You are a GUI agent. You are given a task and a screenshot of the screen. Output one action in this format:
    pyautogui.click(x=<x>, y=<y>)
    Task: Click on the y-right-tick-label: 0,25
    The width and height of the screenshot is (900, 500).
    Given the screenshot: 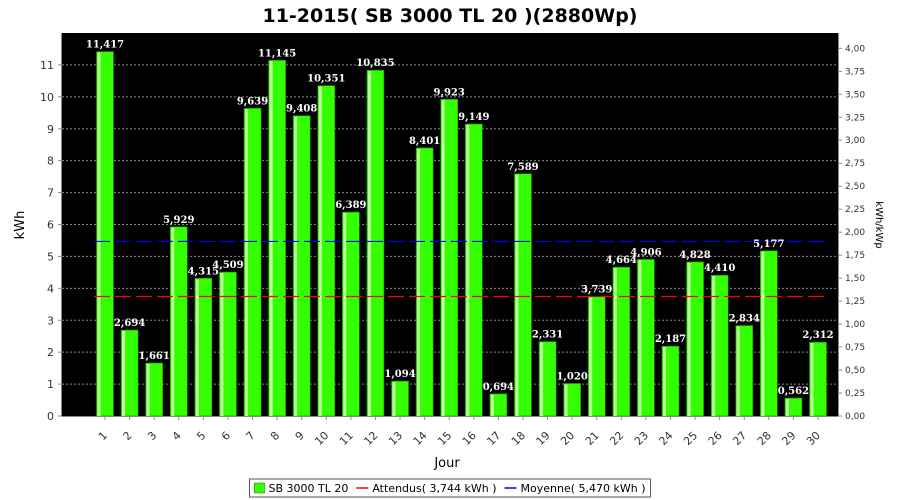 What is the action you would take?
    pyautogui.click(x=855, y=394)
    